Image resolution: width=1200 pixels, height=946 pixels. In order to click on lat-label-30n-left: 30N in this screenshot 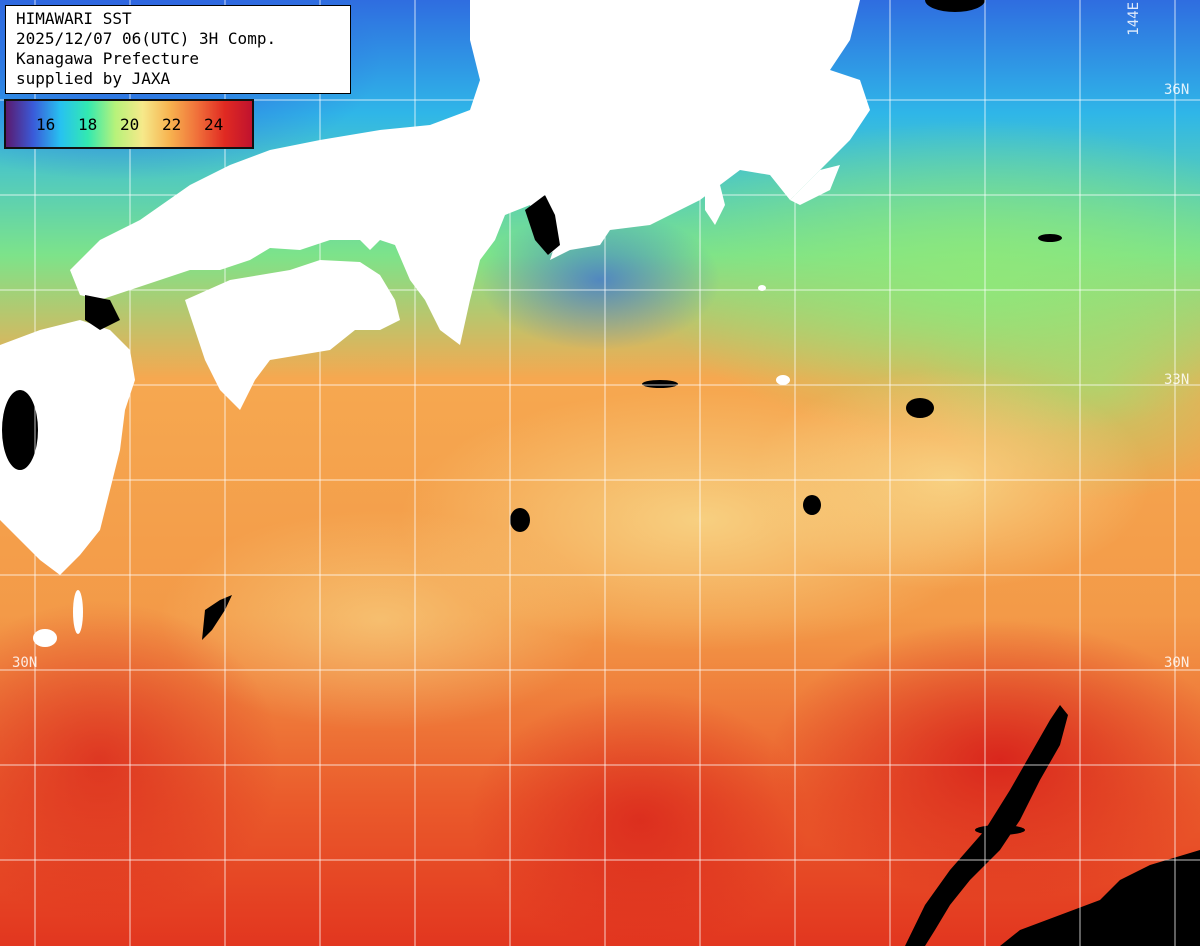, I will do `click(25, 663)`.